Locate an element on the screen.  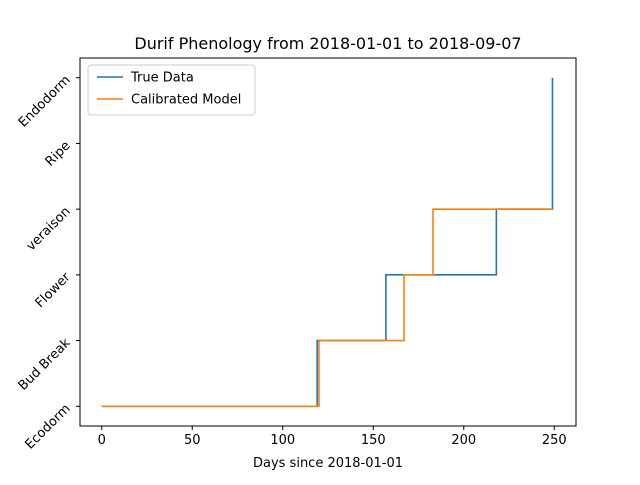
legend: True Data Calibrated Model is located at coordinates (171, 90).